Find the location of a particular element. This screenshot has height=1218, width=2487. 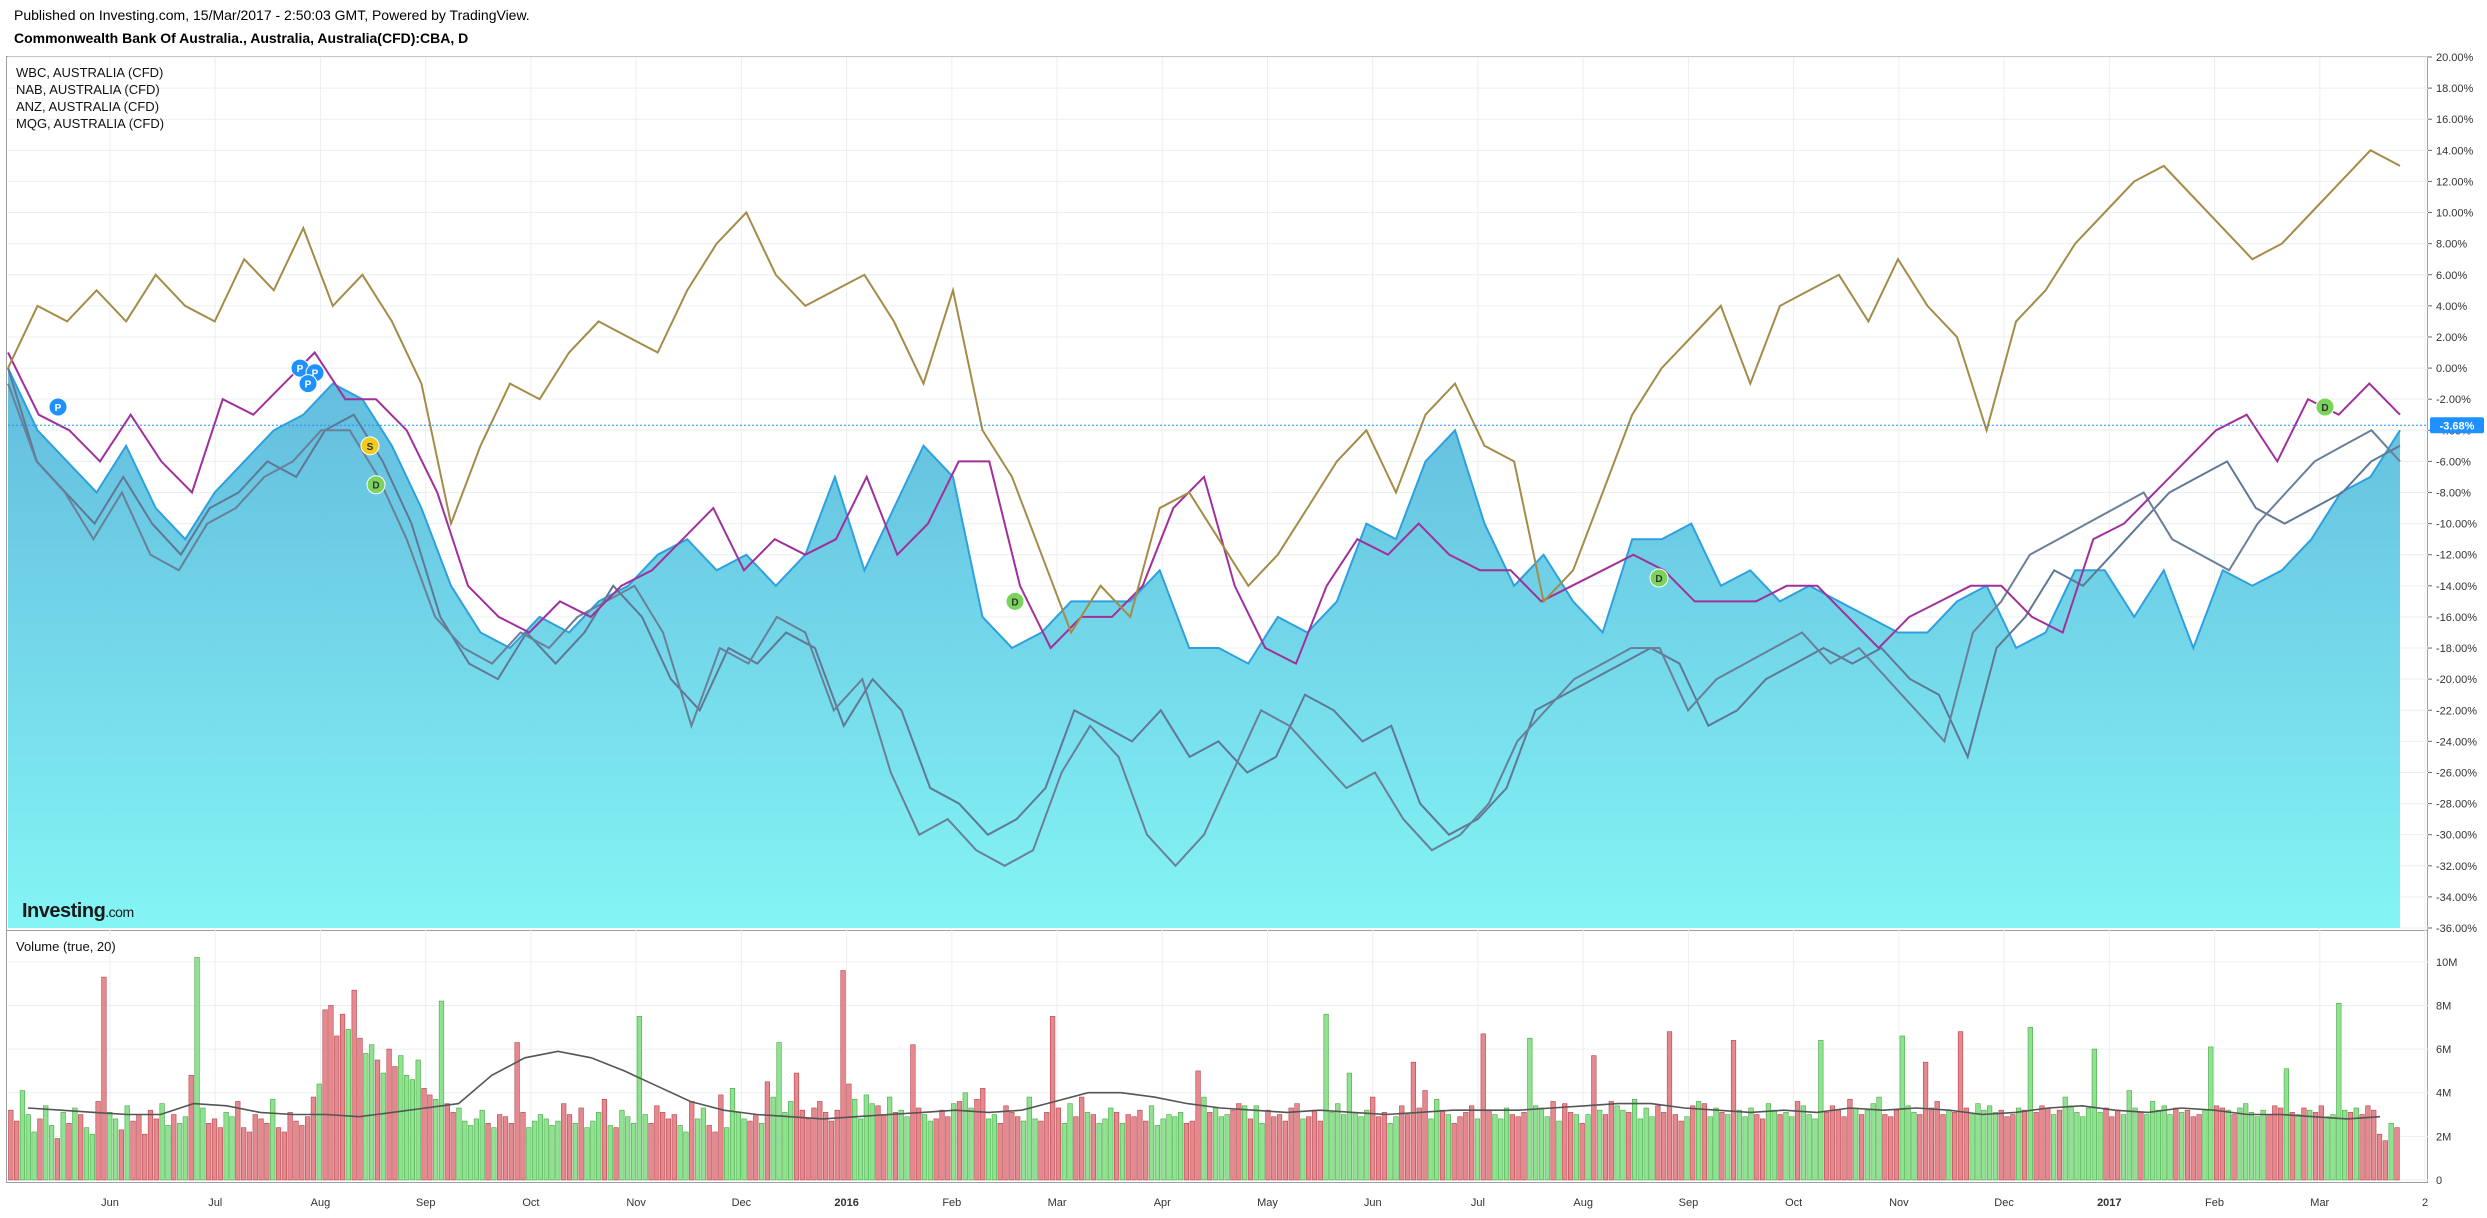

x-tick-label: Aug is located at coordinates (321, 1203).